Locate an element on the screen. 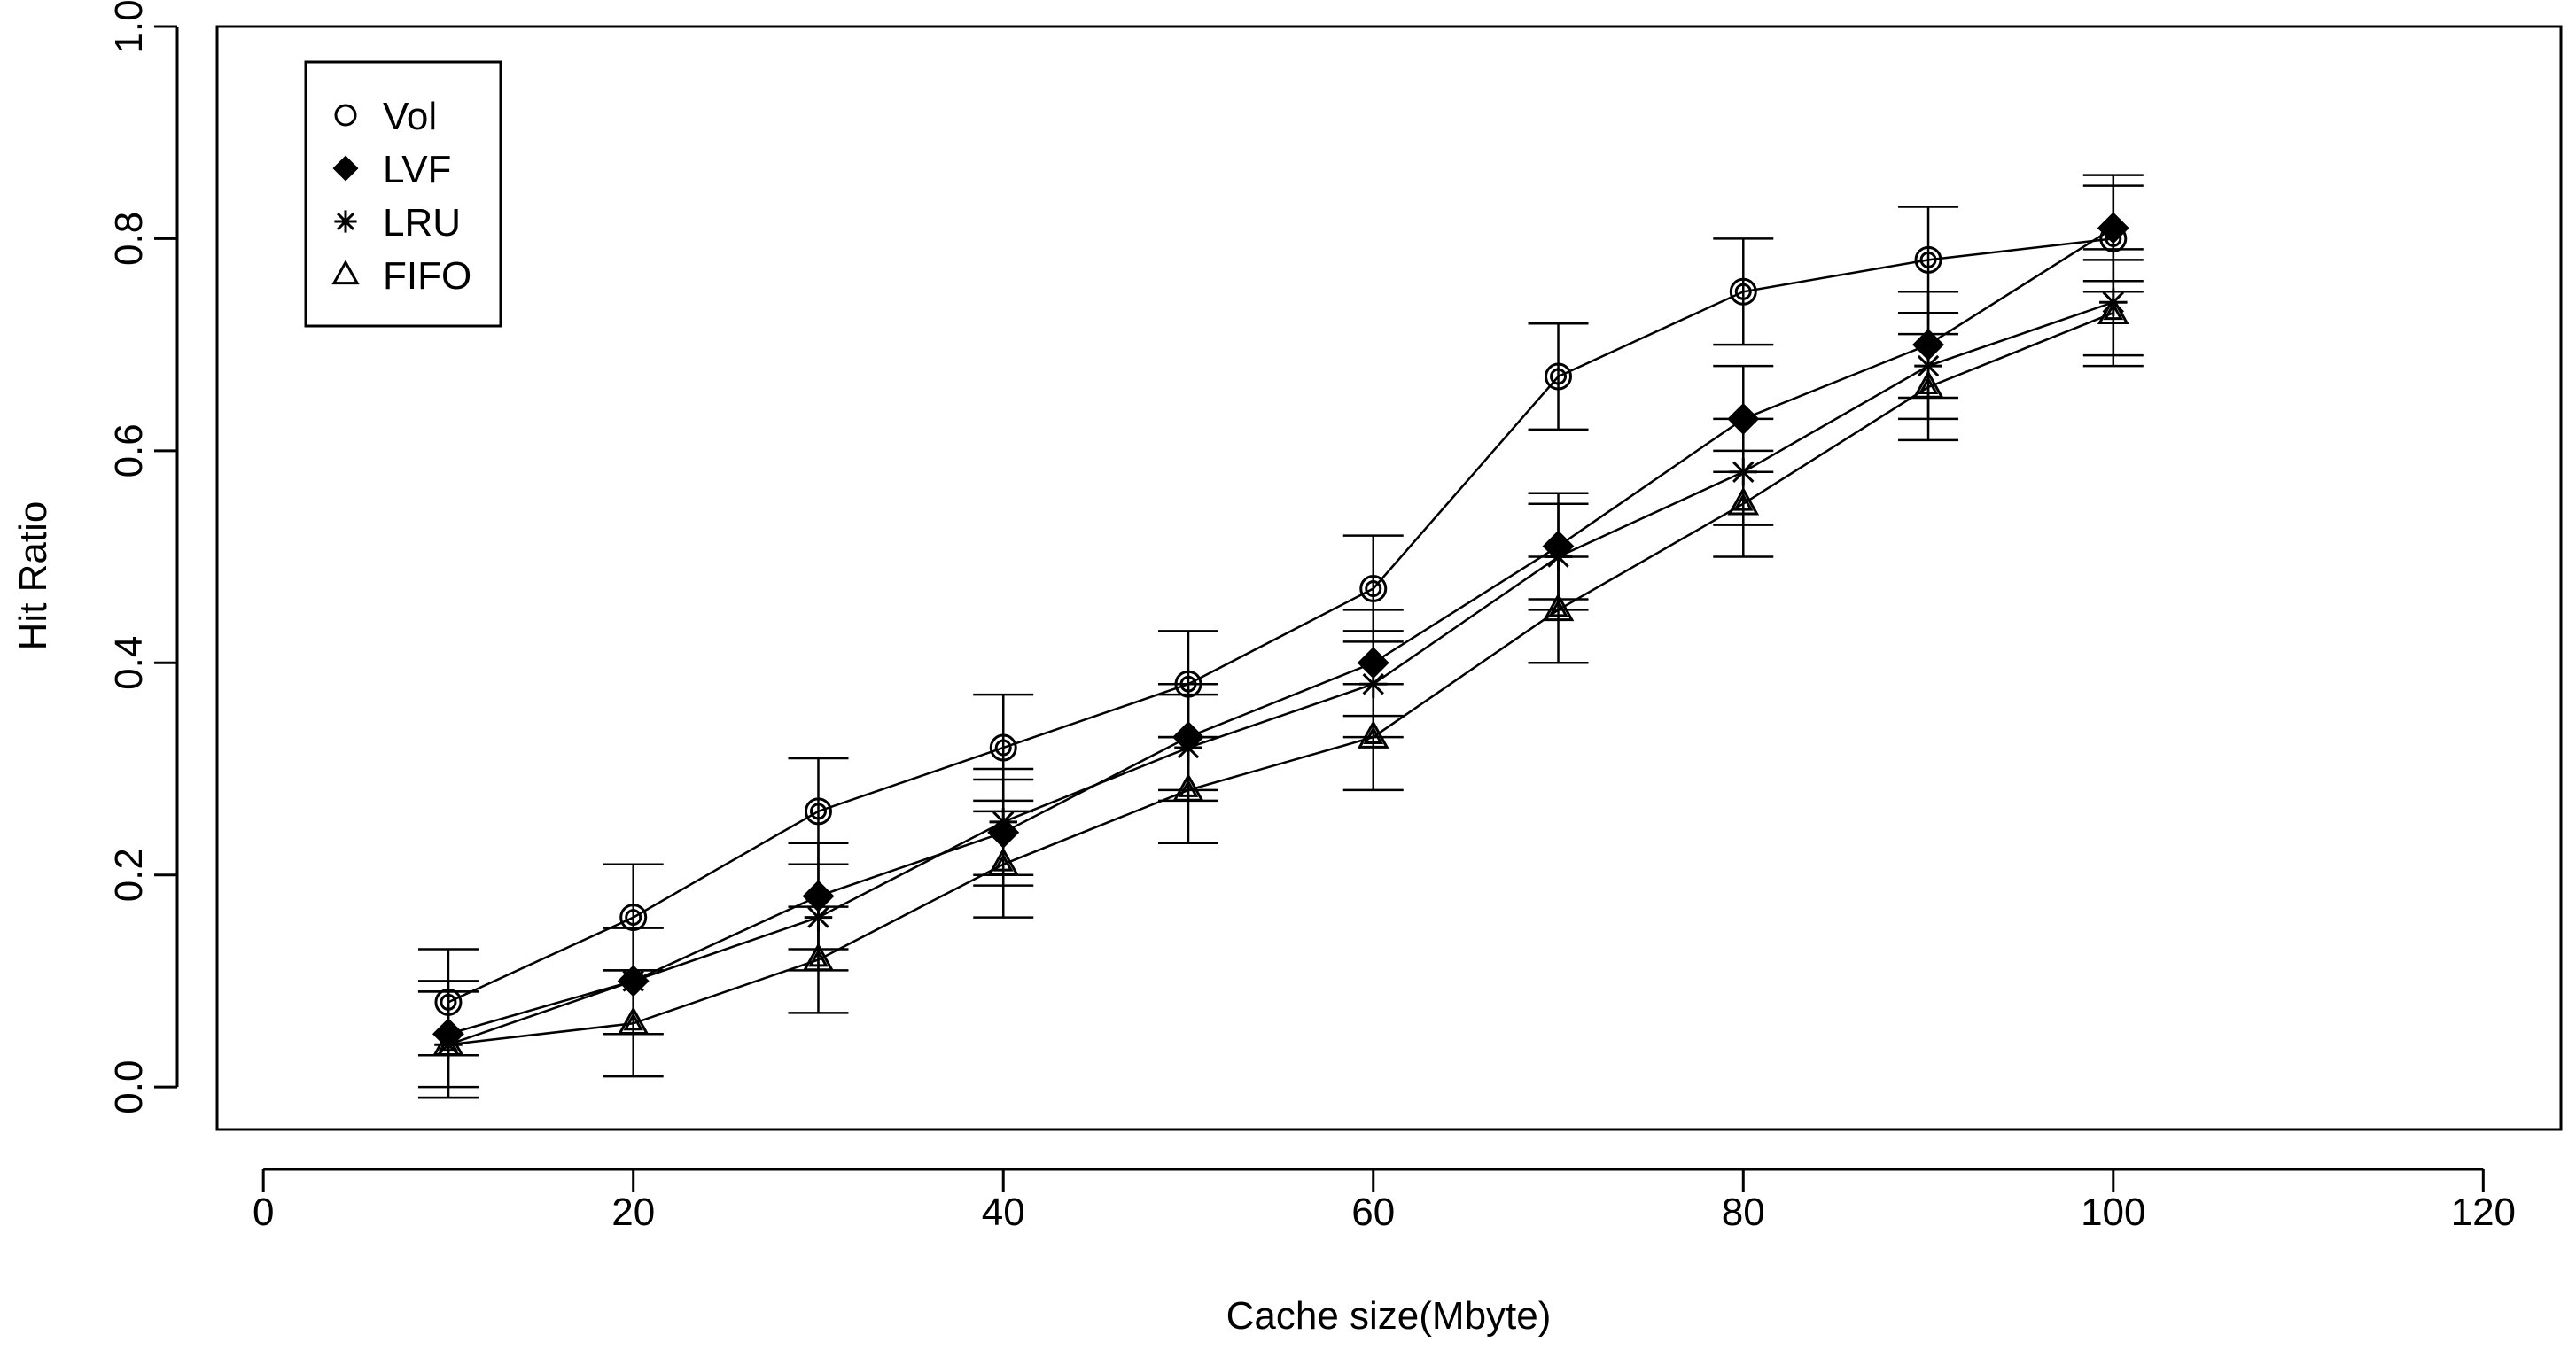  y-tick-label: 0.8 is located at coordinates (129, 239).